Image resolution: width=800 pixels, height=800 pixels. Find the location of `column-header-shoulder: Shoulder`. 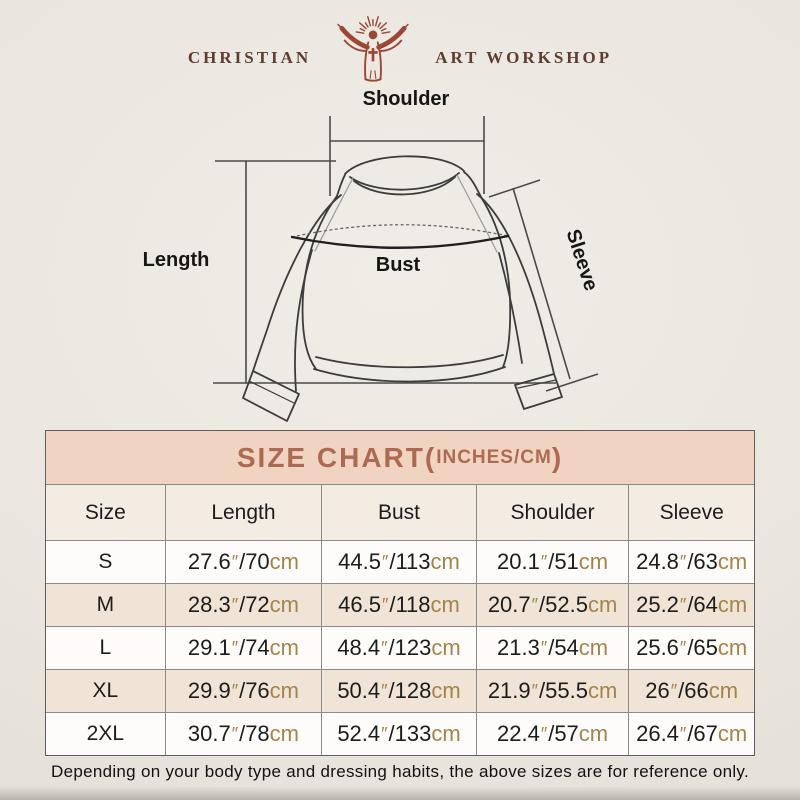

column-header-shoulder: Shoulder is located at coordinates (553, 512).